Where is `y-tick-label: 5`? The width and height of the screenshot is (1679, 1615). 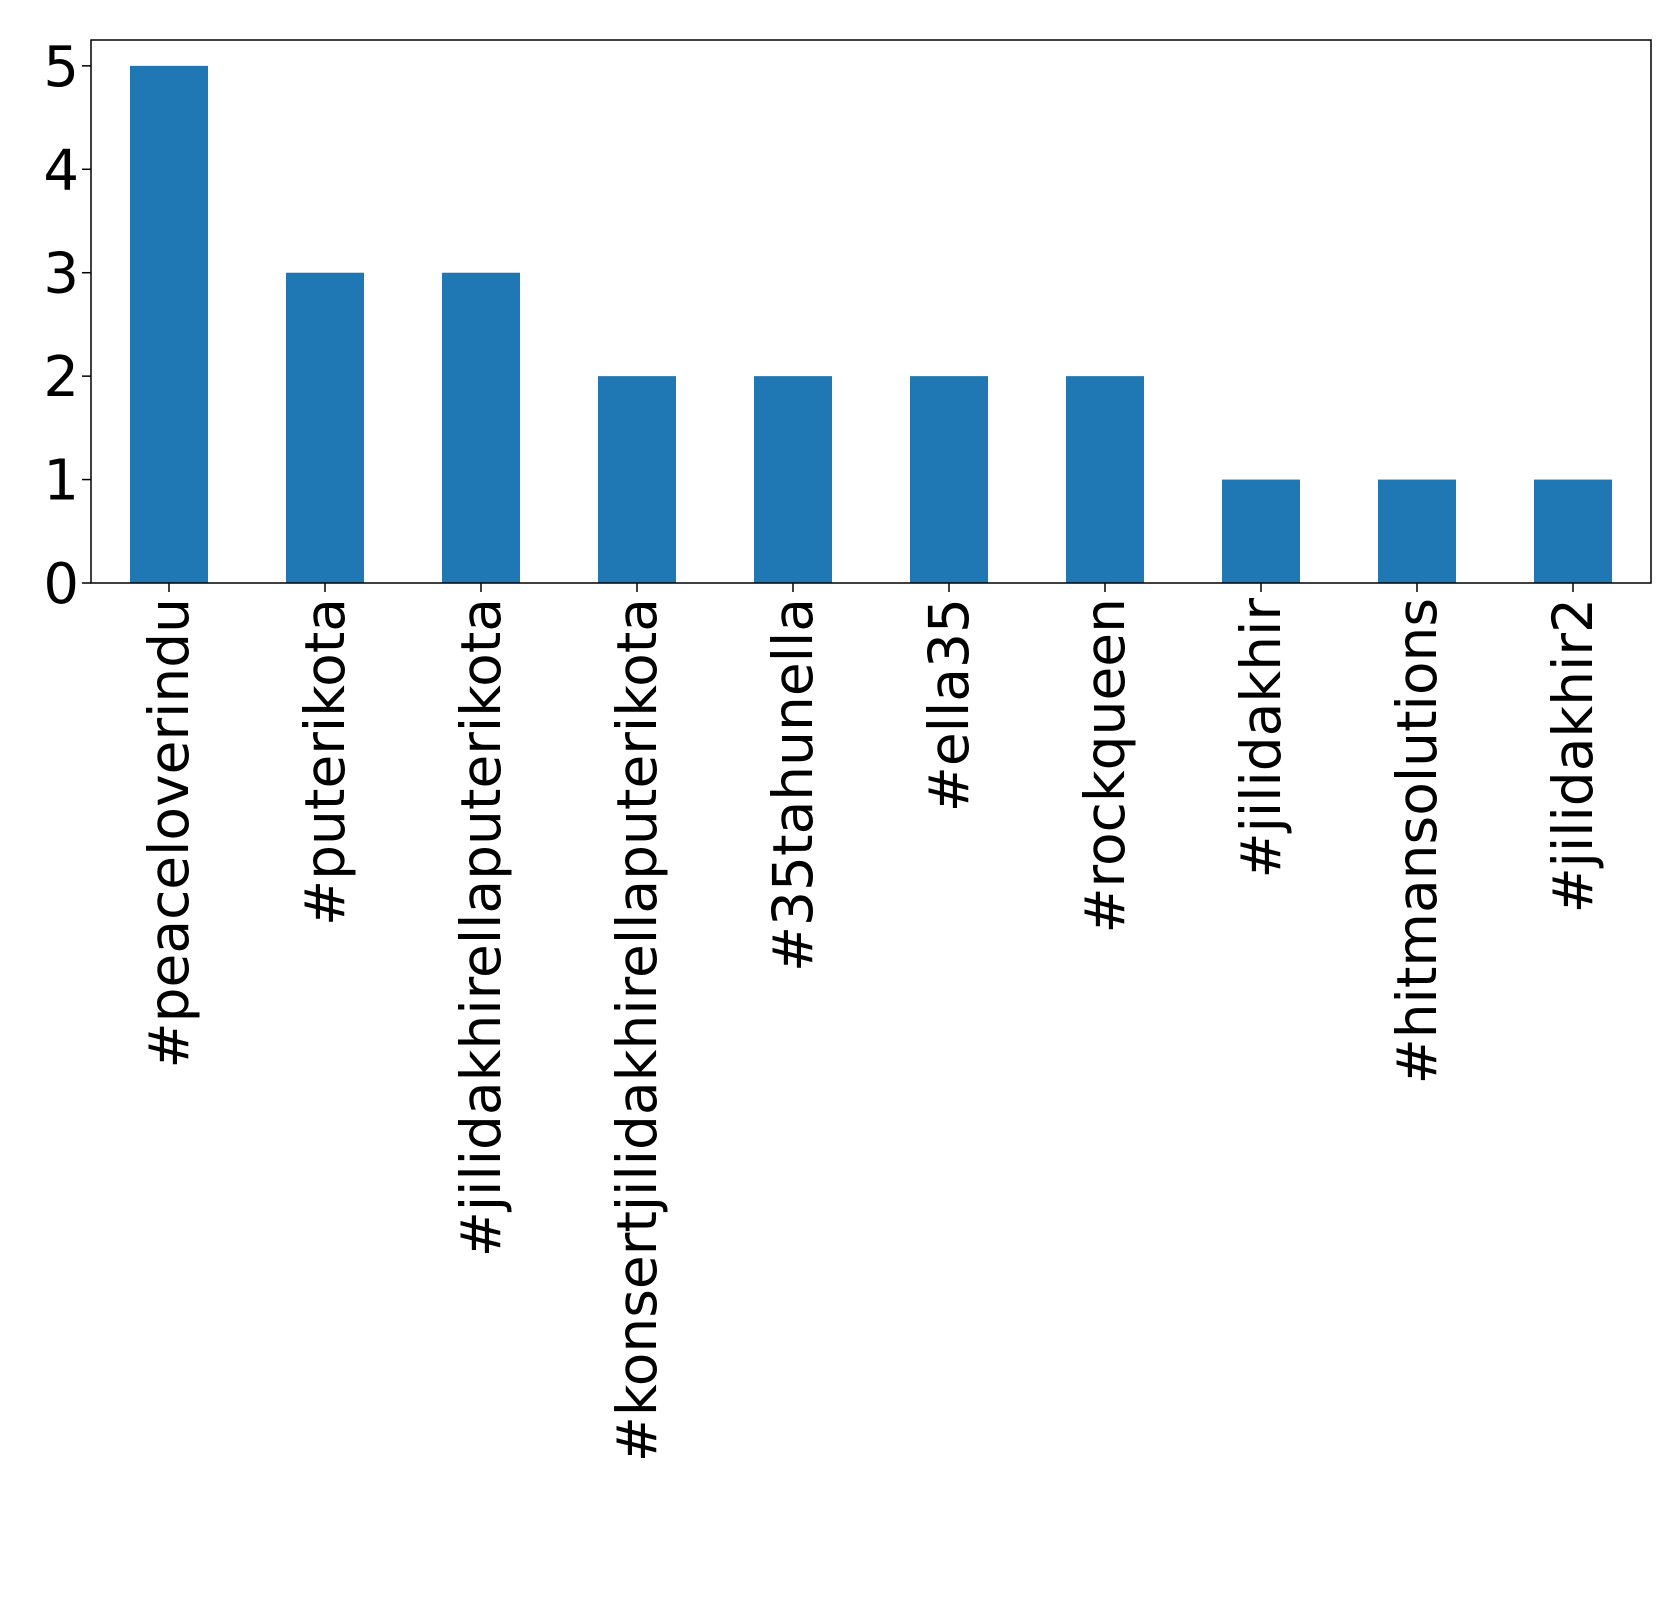 y-tick-label: 5 is located at coordinates (61, 67).